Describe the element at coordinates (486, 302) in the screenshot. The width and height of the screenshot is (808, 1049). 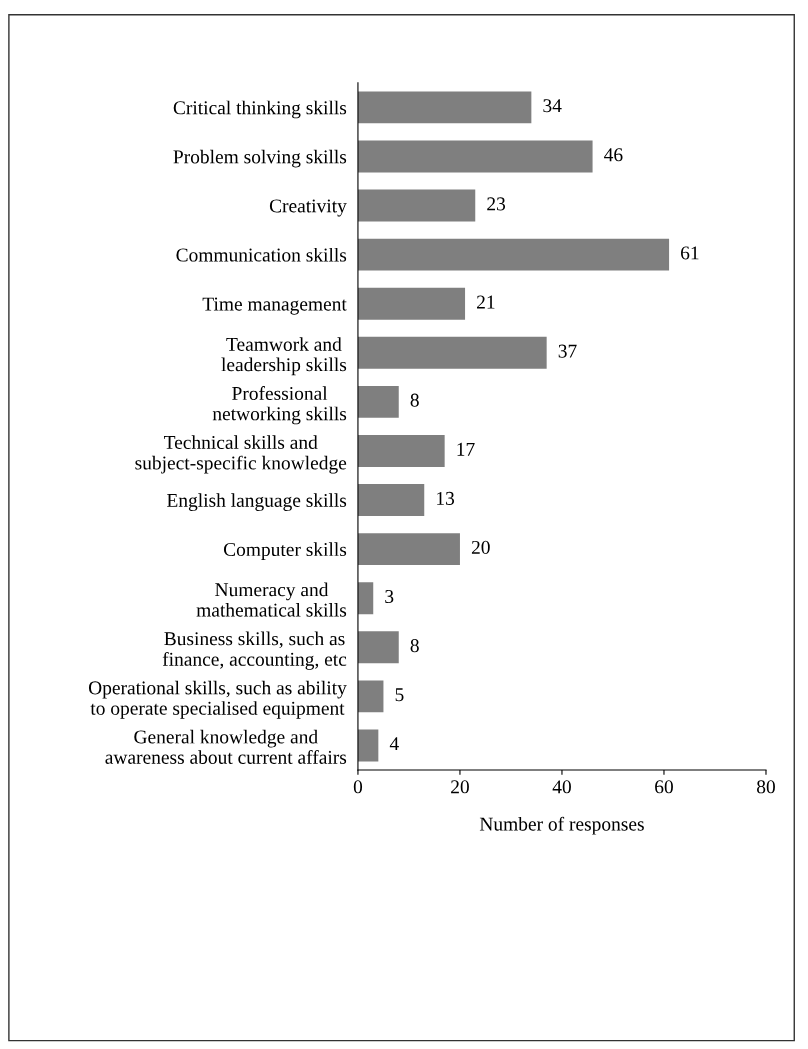
I see `data-label: 21` at that location.